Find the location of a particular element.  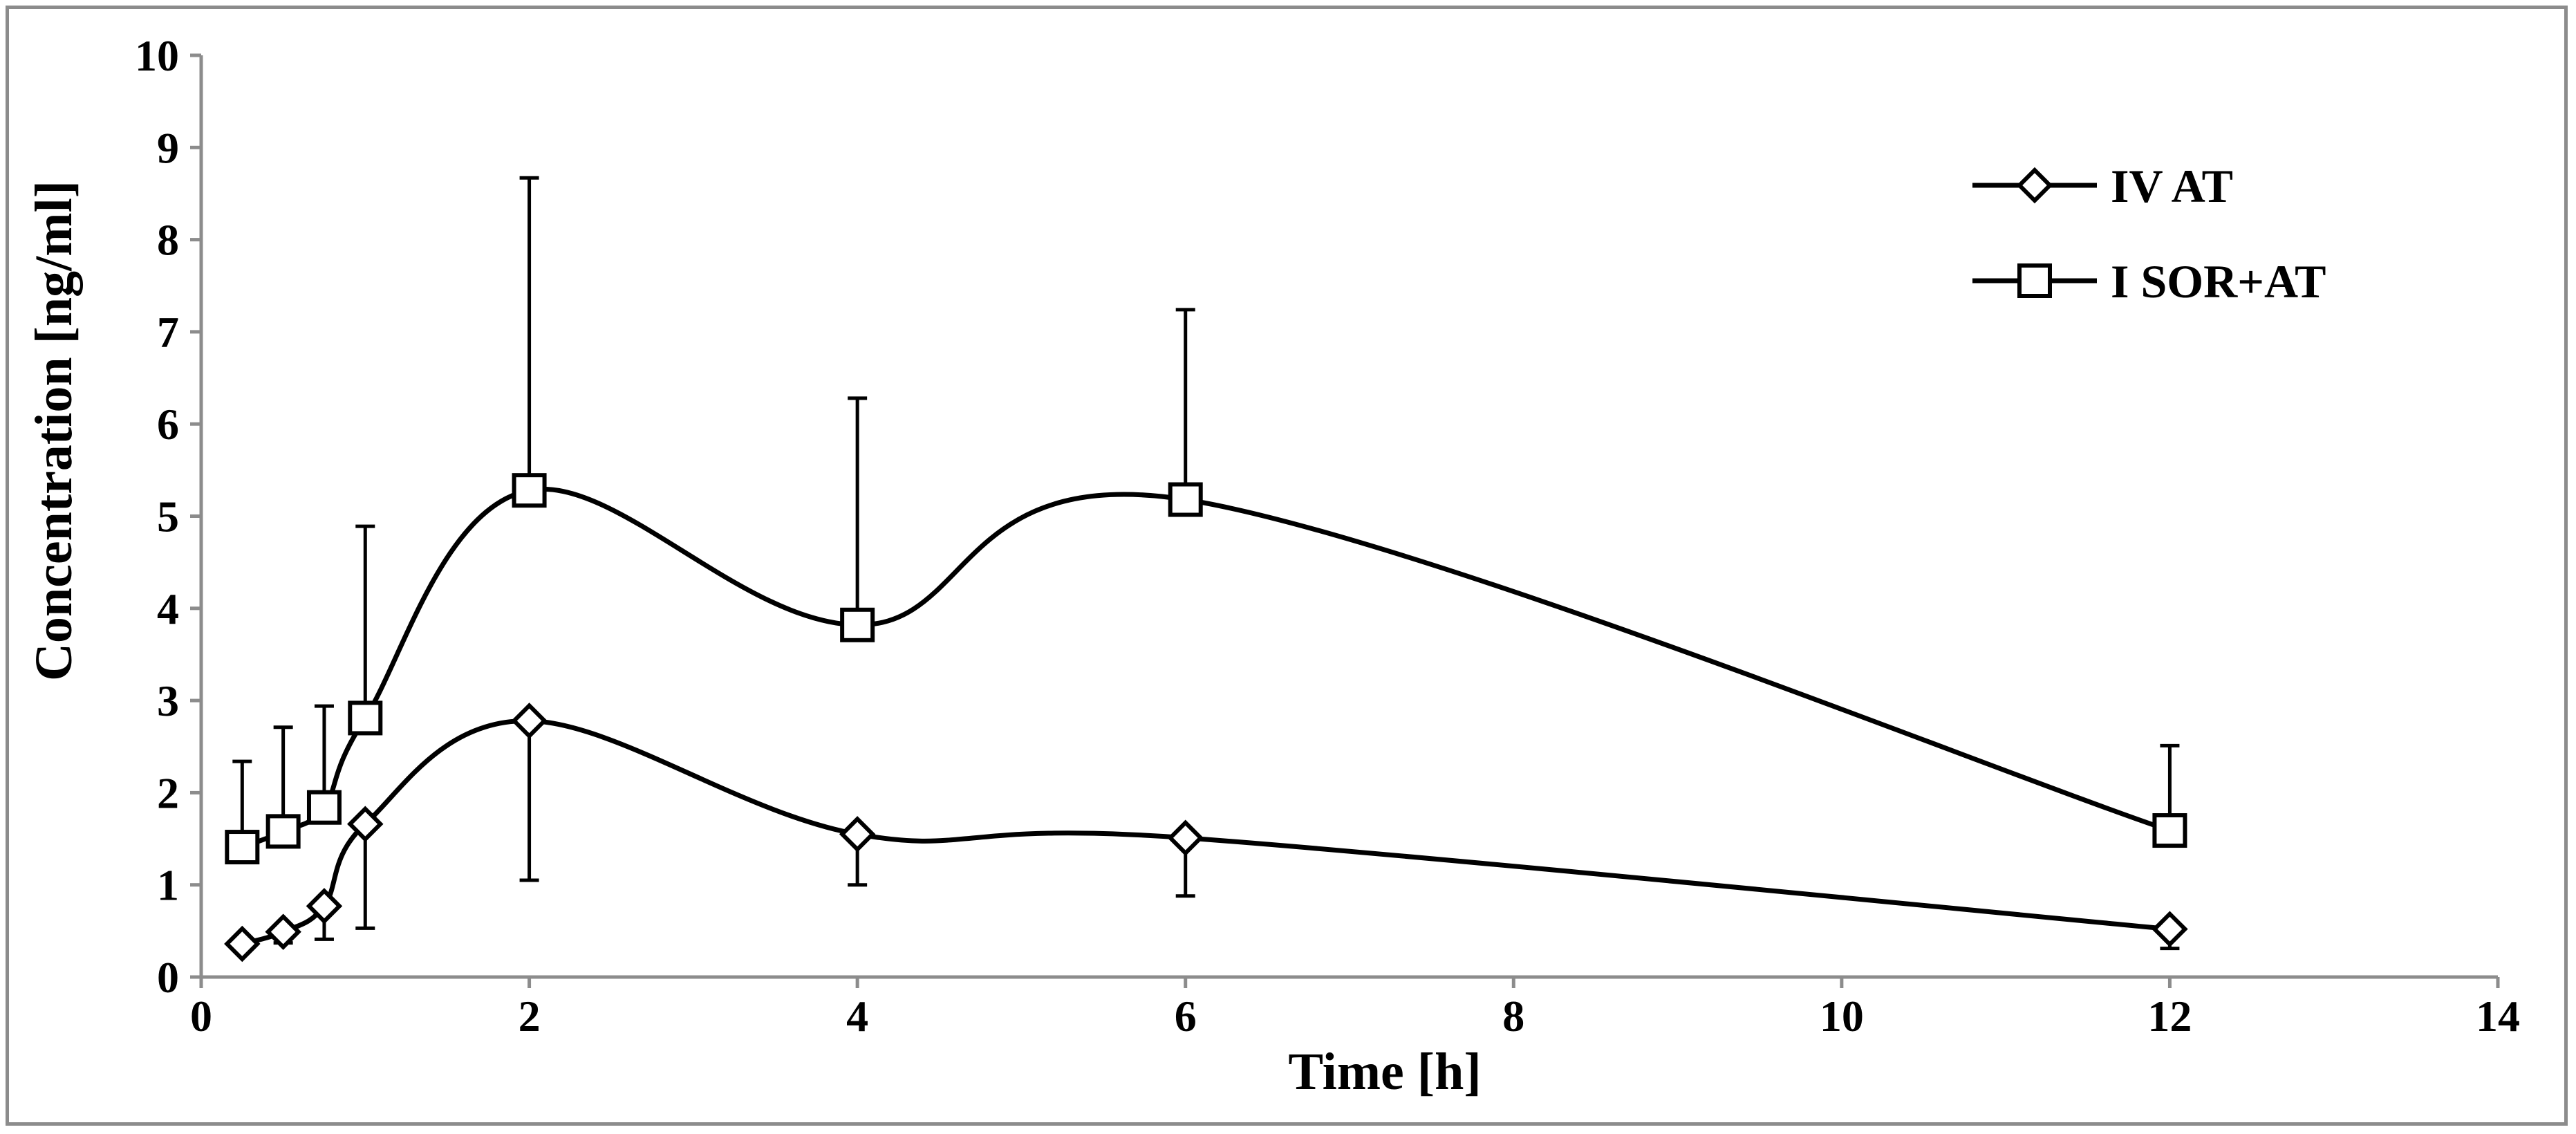

y-axis-title: Concentration [ng/ml] is located at coordinates (54, 430).